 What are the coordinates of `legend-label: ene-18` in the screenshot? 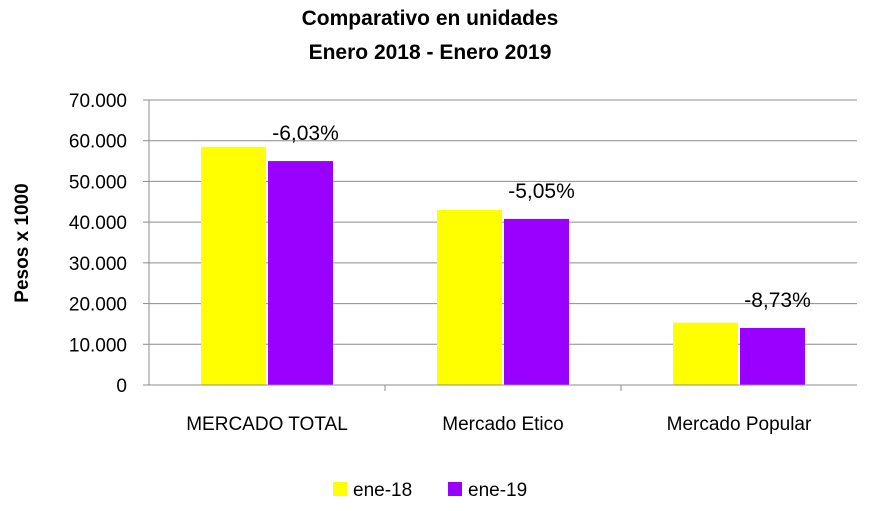 It's located at (382, 490).